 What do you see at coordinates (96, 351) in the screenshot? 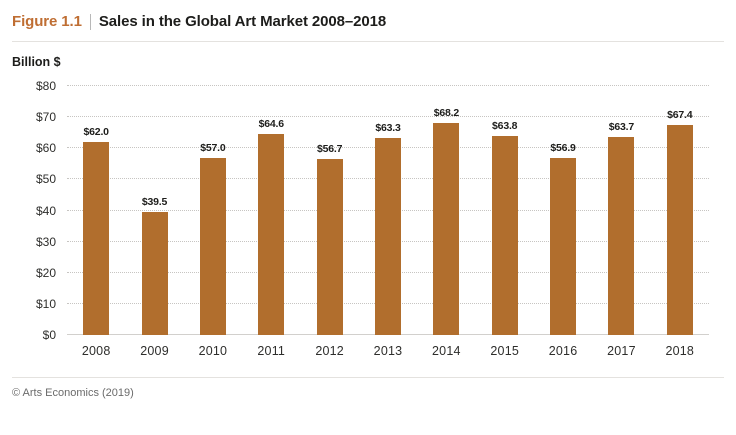
I see `x-tick-label-2008: 2008` at bounding box center [96, 351].